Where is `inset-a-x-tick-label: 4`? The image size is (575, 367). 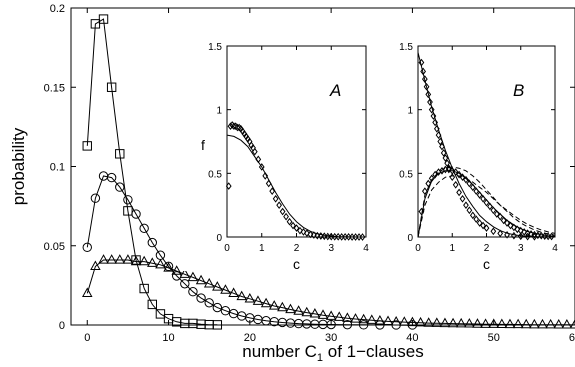
inset-a-x-tick-label: 4 is located at coordinates (366, 248).